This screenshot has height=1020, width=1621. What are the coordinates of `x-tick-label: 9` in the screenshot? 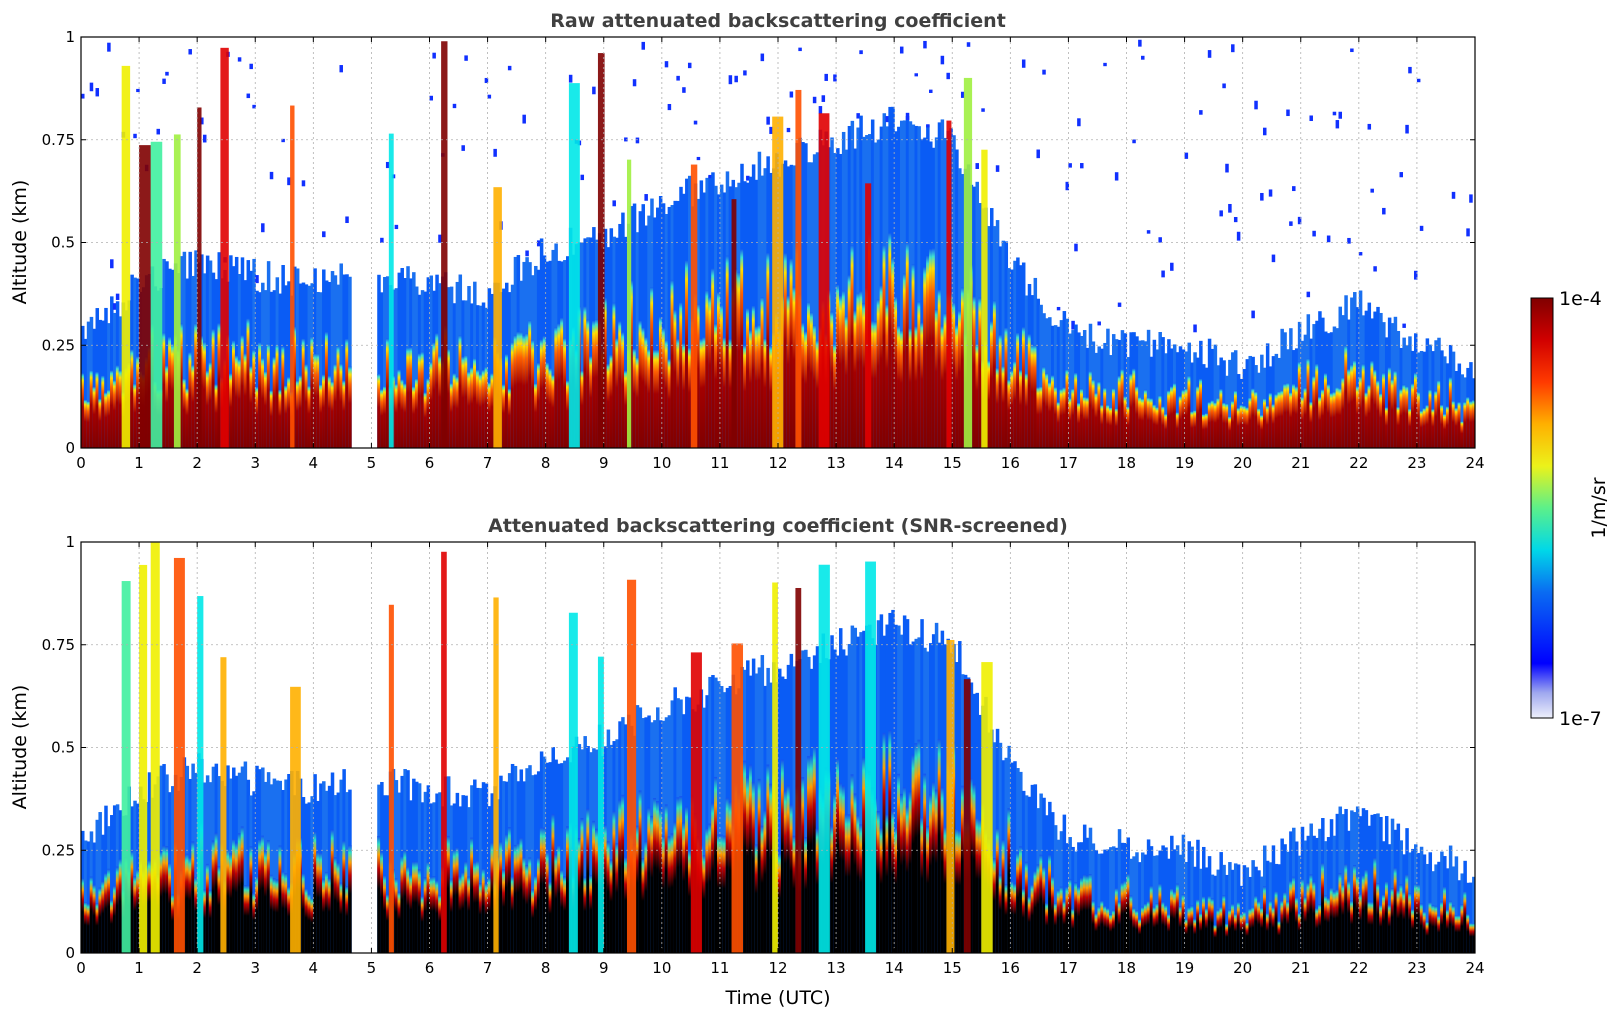 It's located at (604, 968).